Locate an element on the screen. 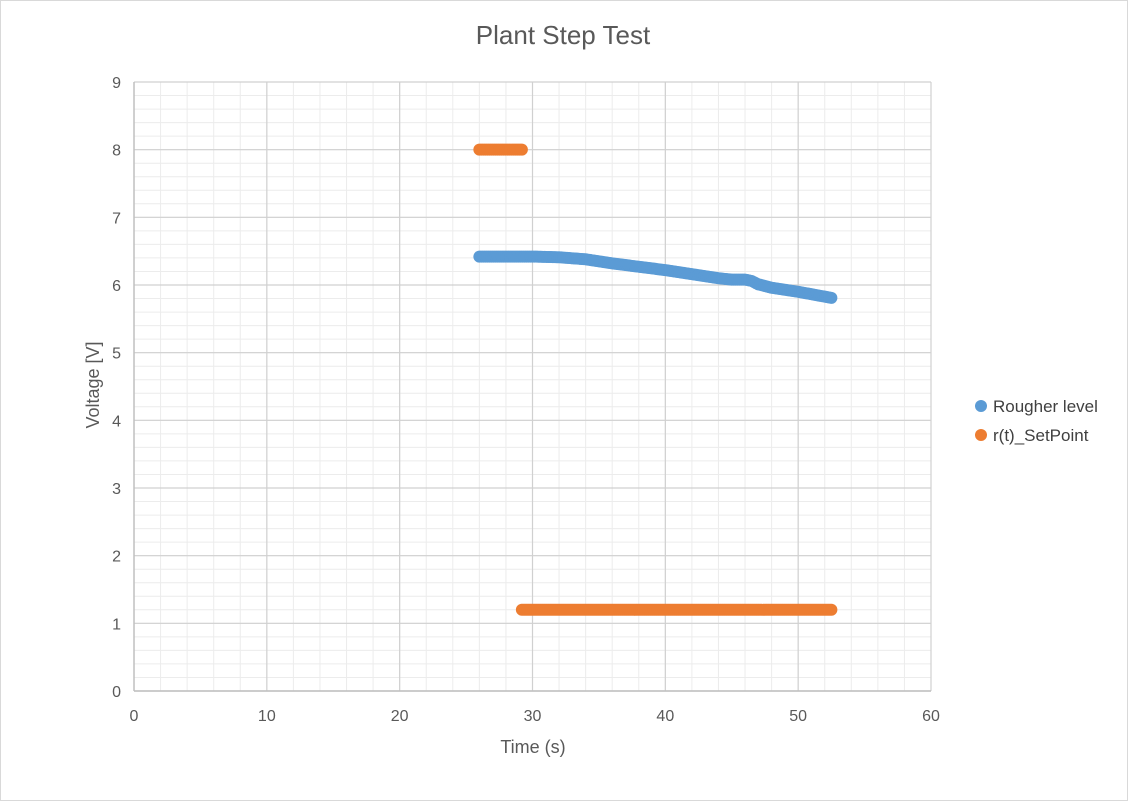  y-tick-label: 6 is located at coordinates (116, 286).